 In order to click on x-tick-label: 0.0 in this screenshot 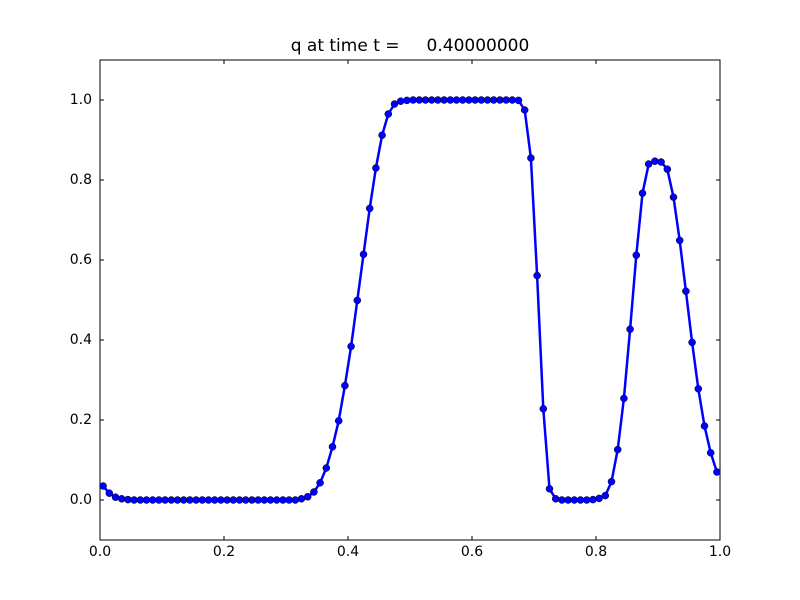, I will do `click(100, 552)`.